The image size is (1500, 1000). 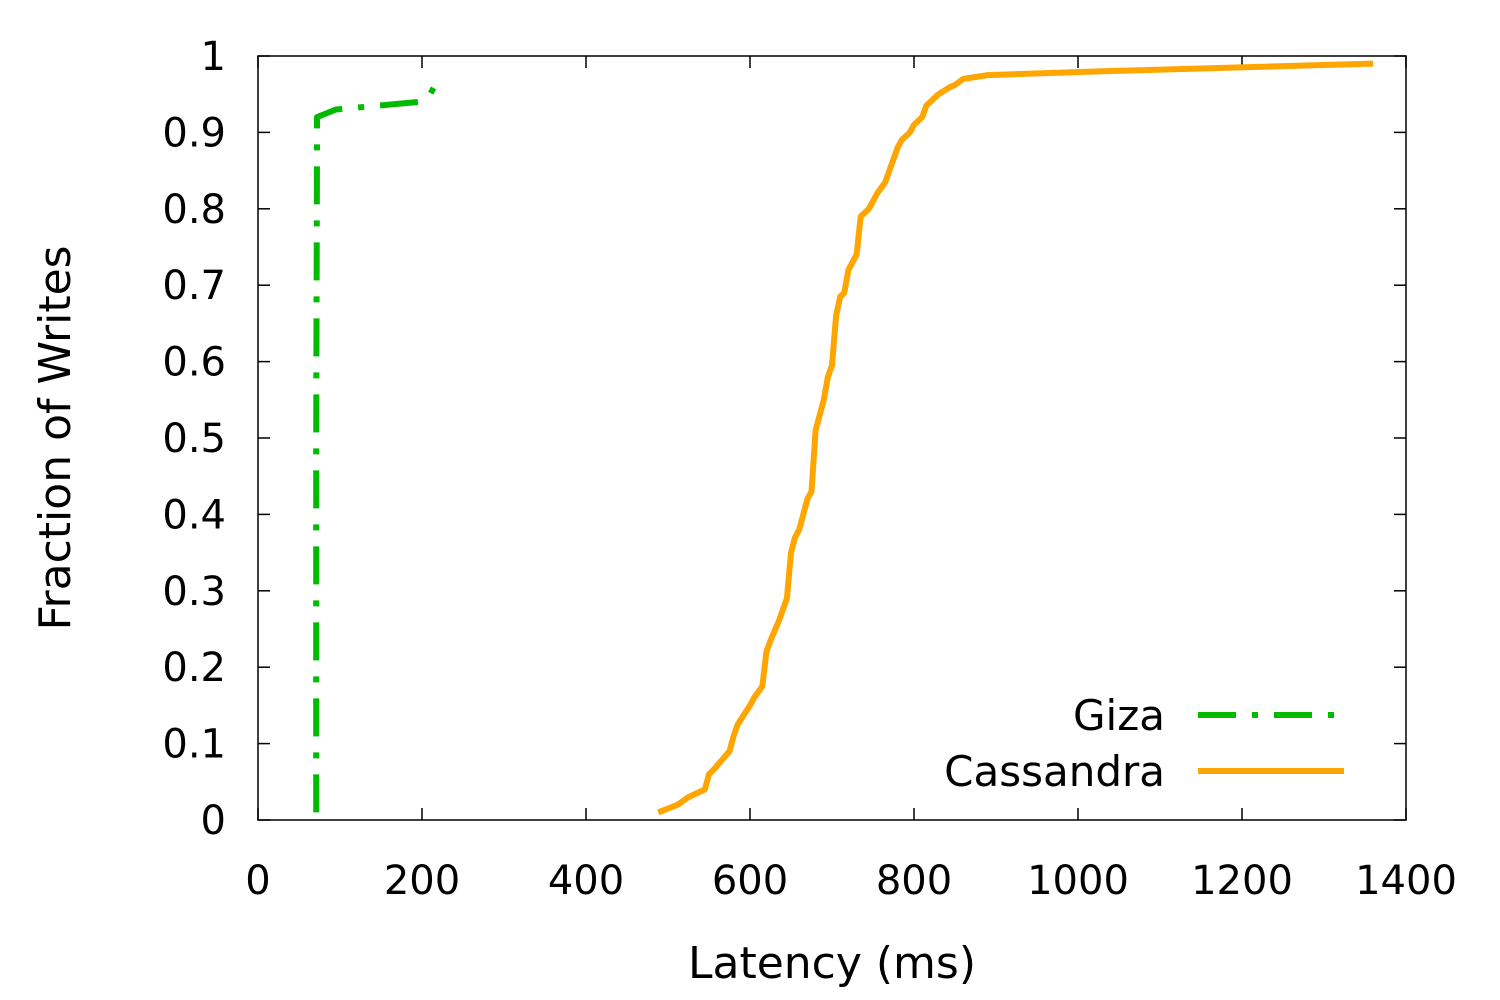 What do you see at coordinates (1078, 881) in the screenshot?
I see `x-tick-label: 1000` at bounding box center [1078, 881].